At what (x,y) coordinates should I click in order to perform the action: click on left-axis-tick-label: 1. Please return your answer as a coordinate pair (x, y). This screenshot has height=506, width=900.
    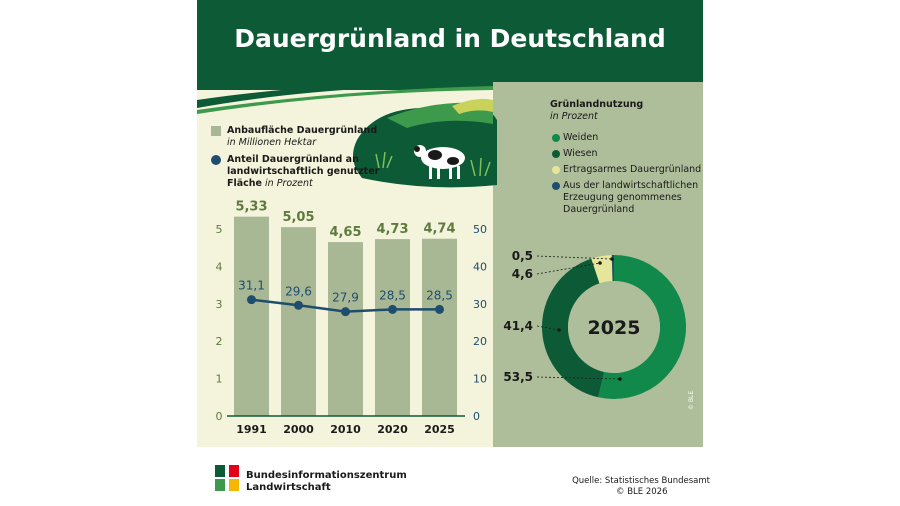
    Looking at the image, I should click on (219, 379).